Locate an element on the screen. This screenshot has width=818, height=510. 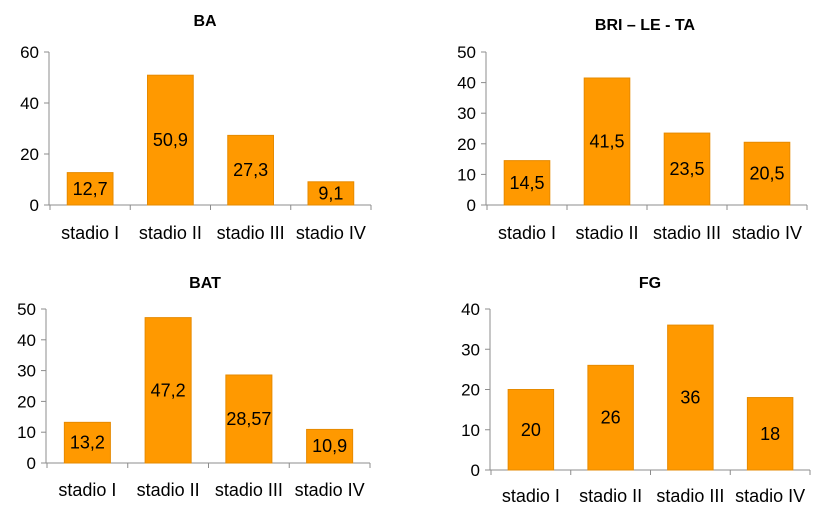
chart-2-data-label: 23,5 is located at coordinates (686, 169).